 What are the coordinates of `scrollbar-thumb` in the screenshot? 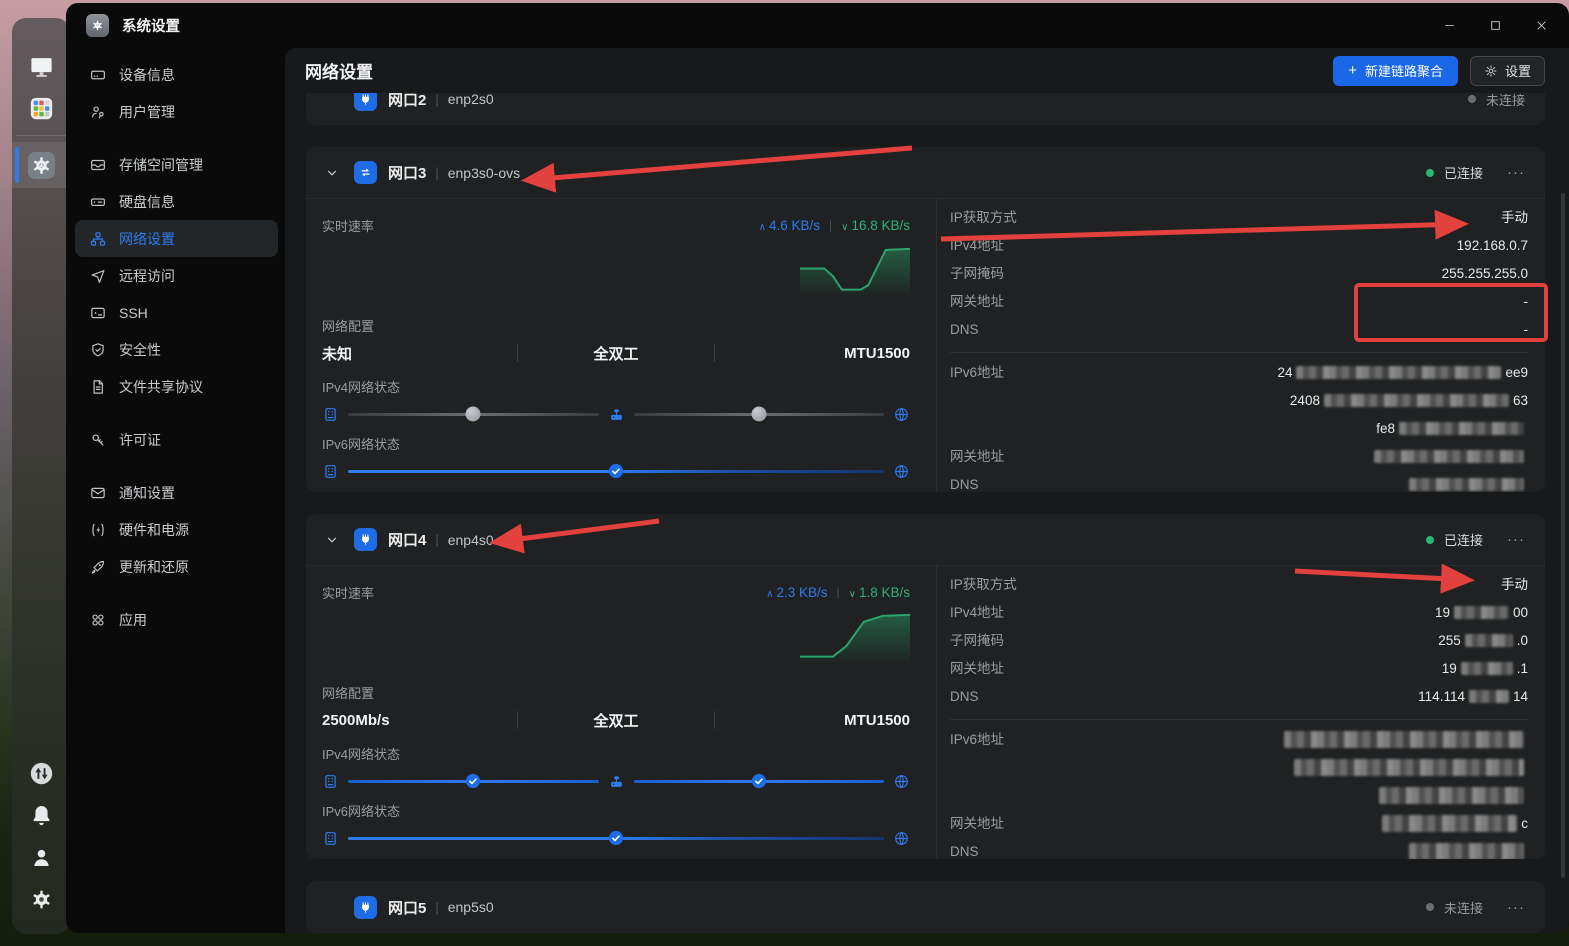 It's located at (1563, 535).